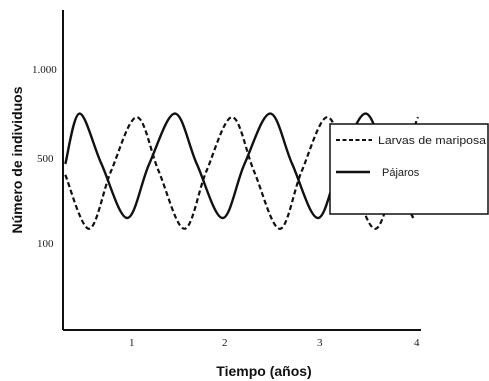  I want to click on y-tick-label-500: 500, so click(45, 159).